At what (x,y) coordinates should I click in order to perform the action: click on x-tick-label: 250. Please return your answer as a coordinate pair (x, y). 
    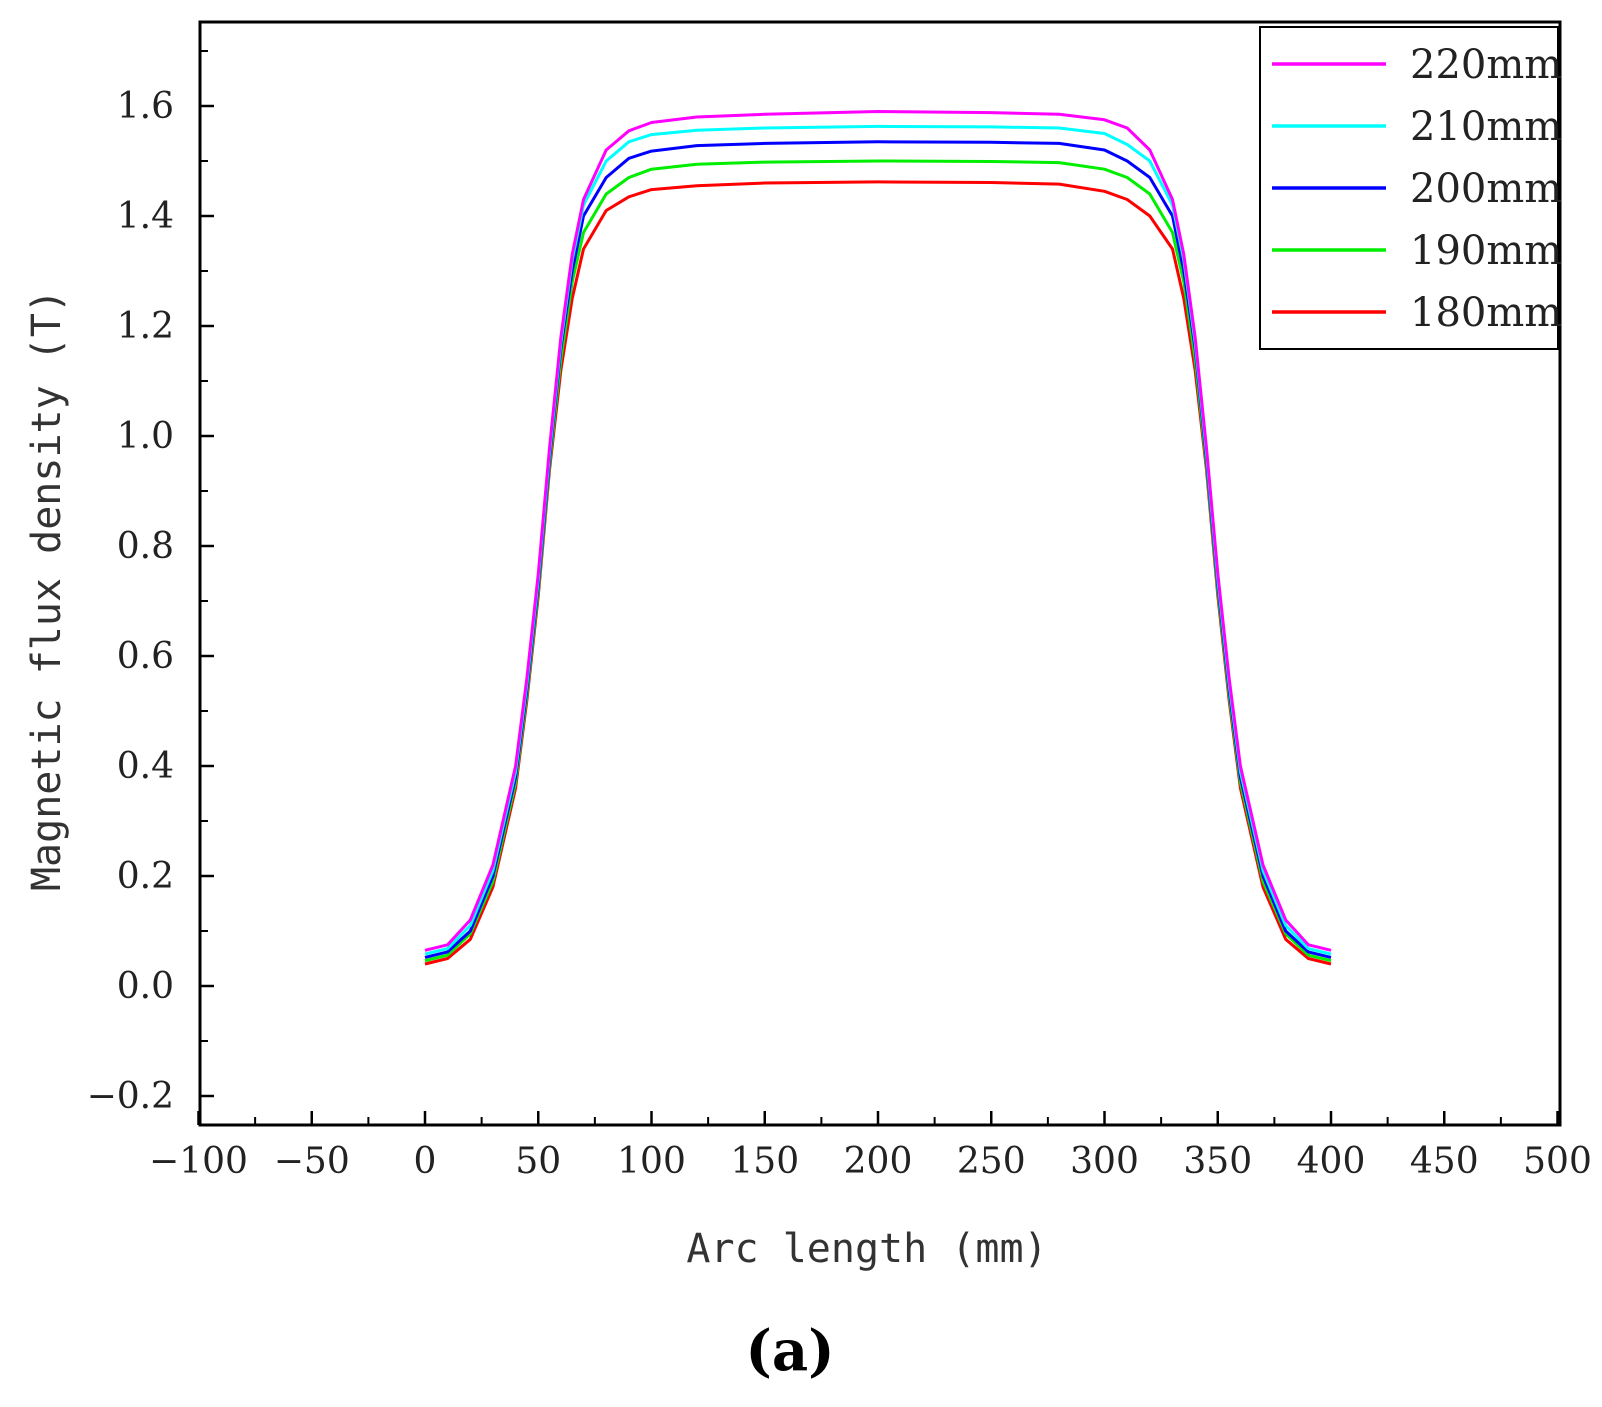
    Looking at the image, I should click on (991, 1161).